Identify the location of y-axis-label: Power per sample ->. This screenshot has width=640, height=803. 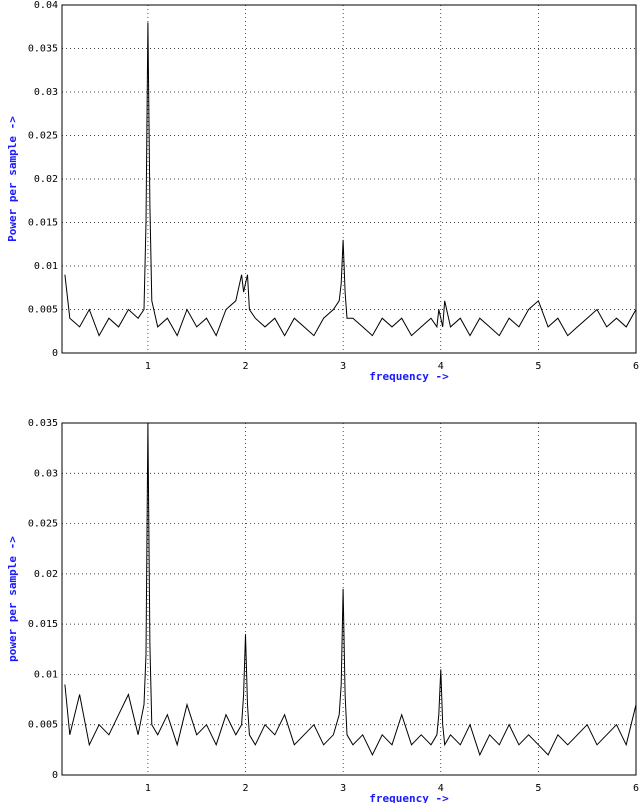
(12, 179).